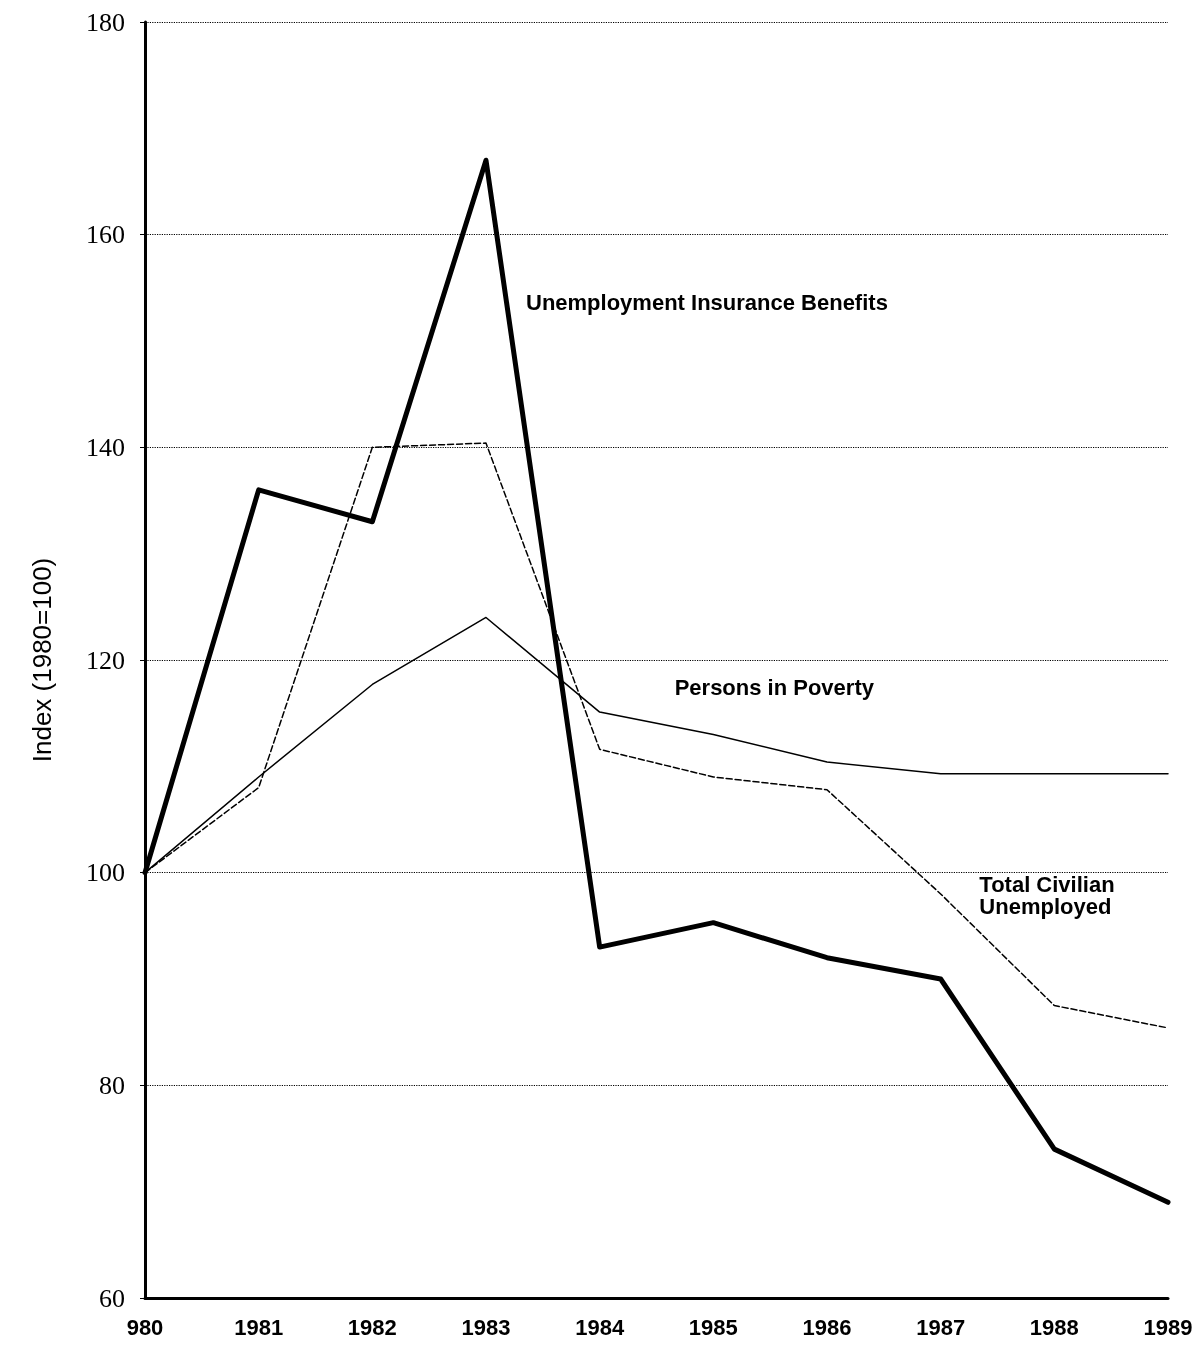  I want to click on x-tick-label: 1983, so click(486, 1327).